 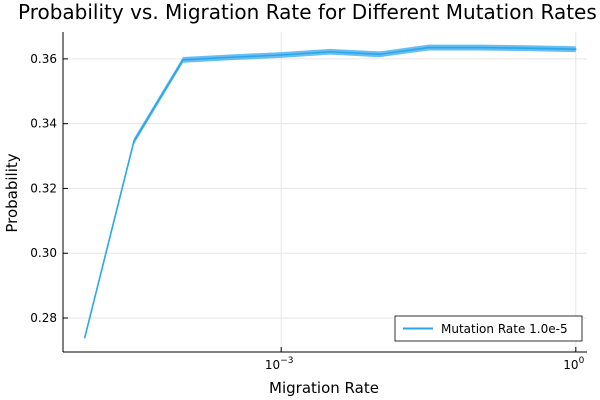 I want to click on y-ticks: 0.28 0.30 0.32 0.34 0.36, so click(x=49, y=188).